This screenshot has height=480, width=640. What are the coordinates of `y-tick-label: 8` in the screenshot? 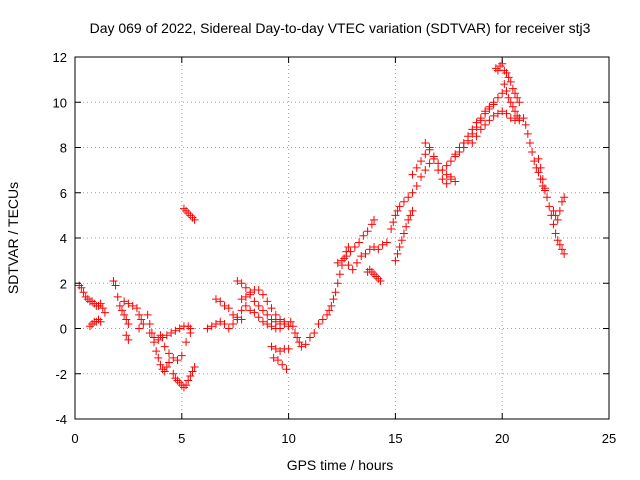 It's located at (63, 148).